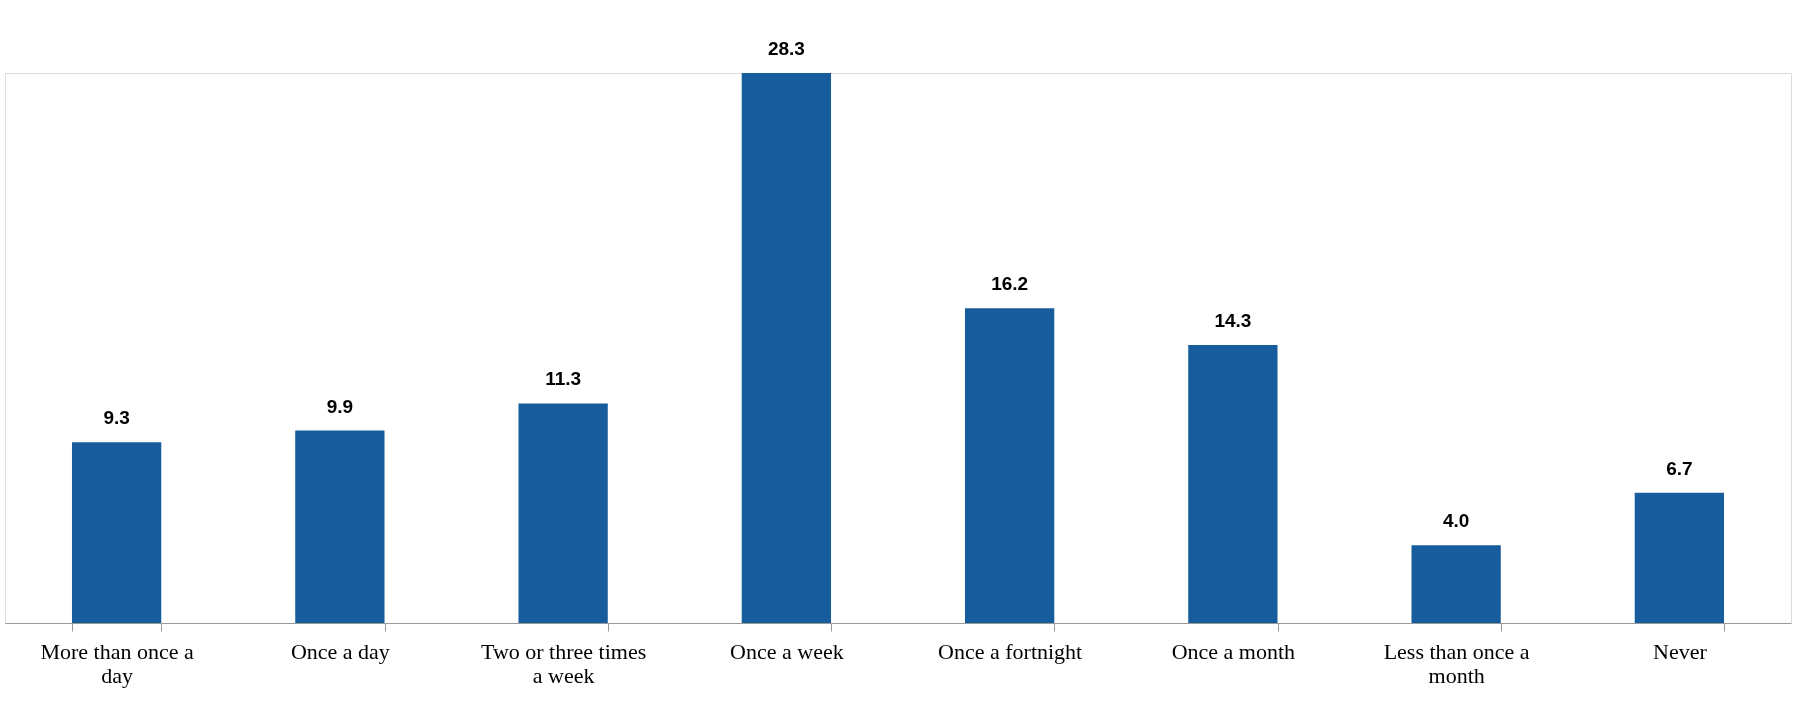 The image size is (1806, 701). What do you see at coordinates (1680, 651) in the screenshot?
I see `x-tick-label: Never` at bounding box center [1680, 651].